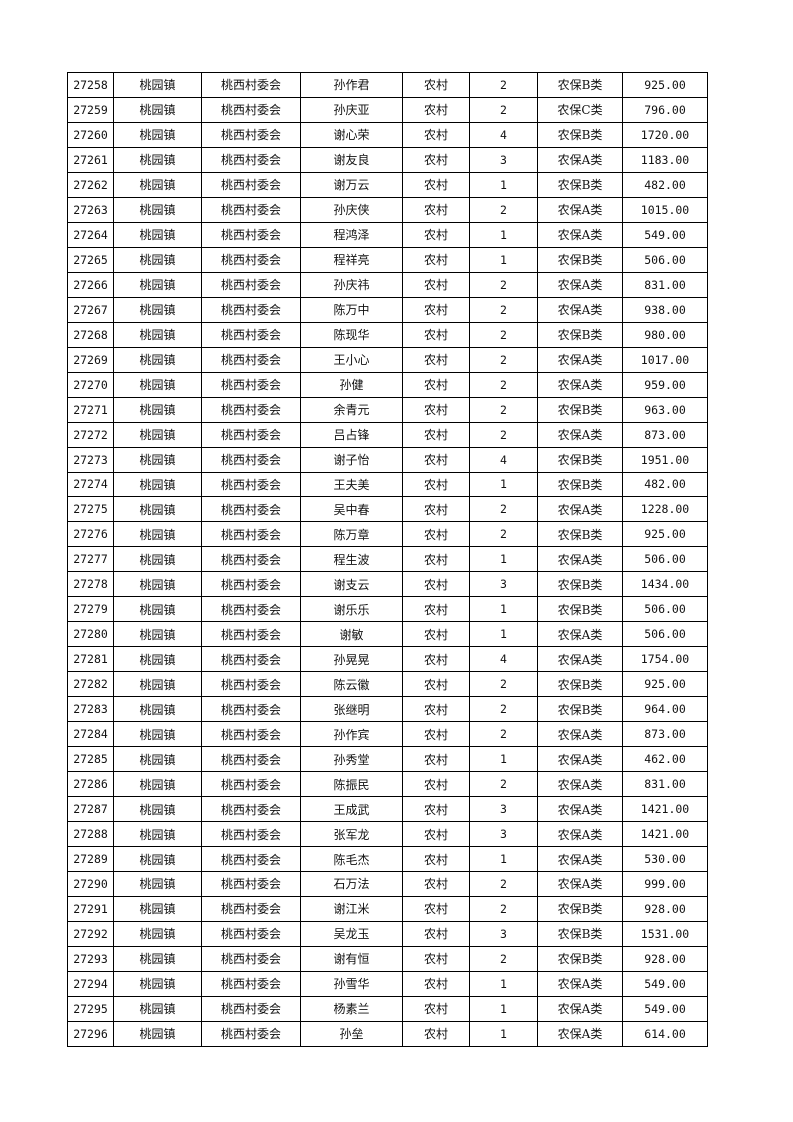 The height and width of the screenshot is (1122, 793). I want to click on row-id-cell: 27293, so click(90, 958).